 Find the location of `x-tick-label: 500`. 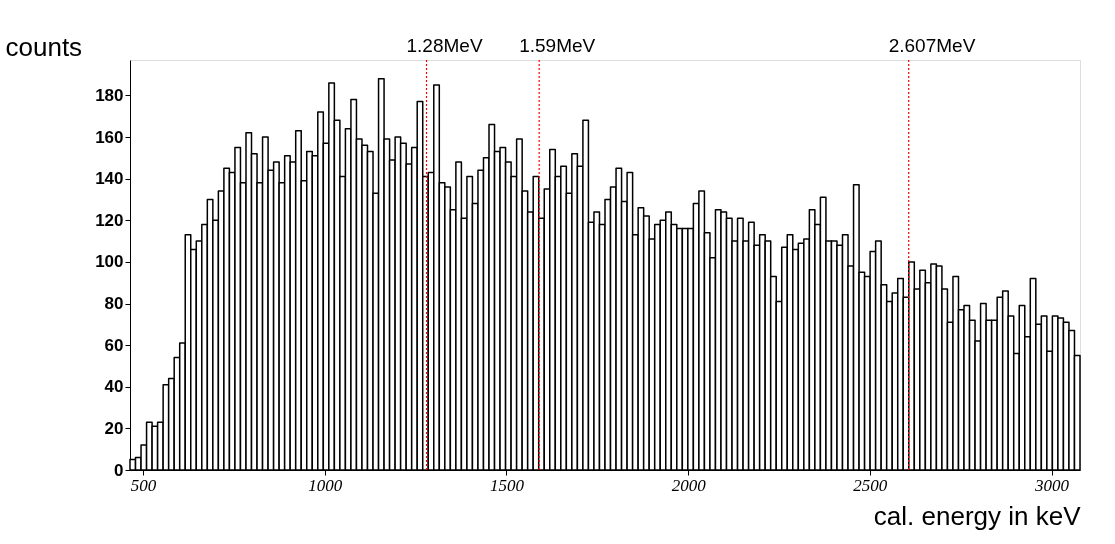

x-tick-label: 500 is located at coordinates (143, 485).